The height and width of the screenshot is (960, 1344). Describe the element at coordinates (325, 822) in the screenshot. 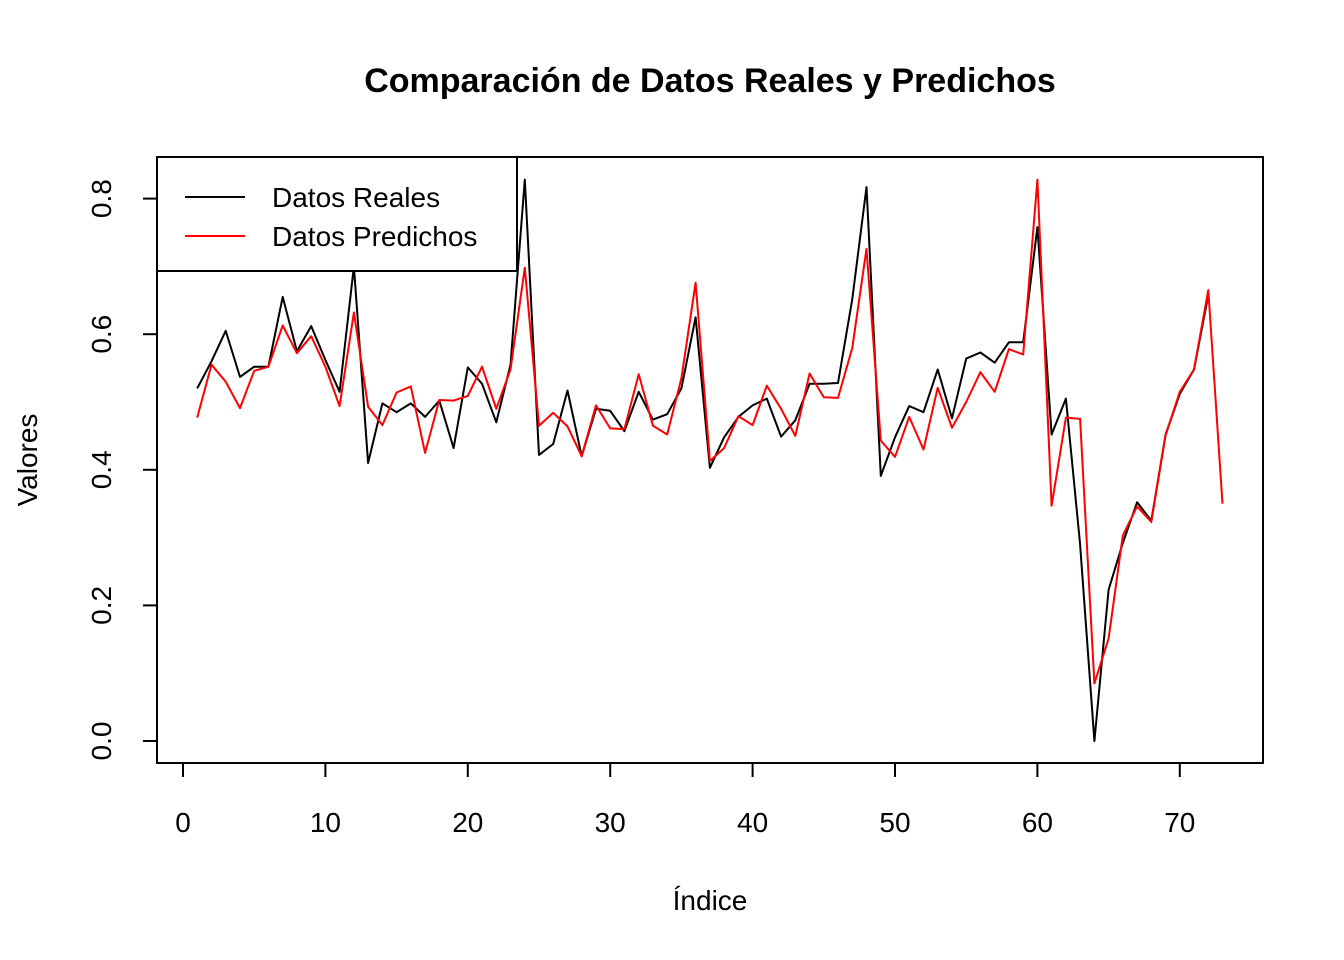

I see `x-tick-label: 10` at that location.